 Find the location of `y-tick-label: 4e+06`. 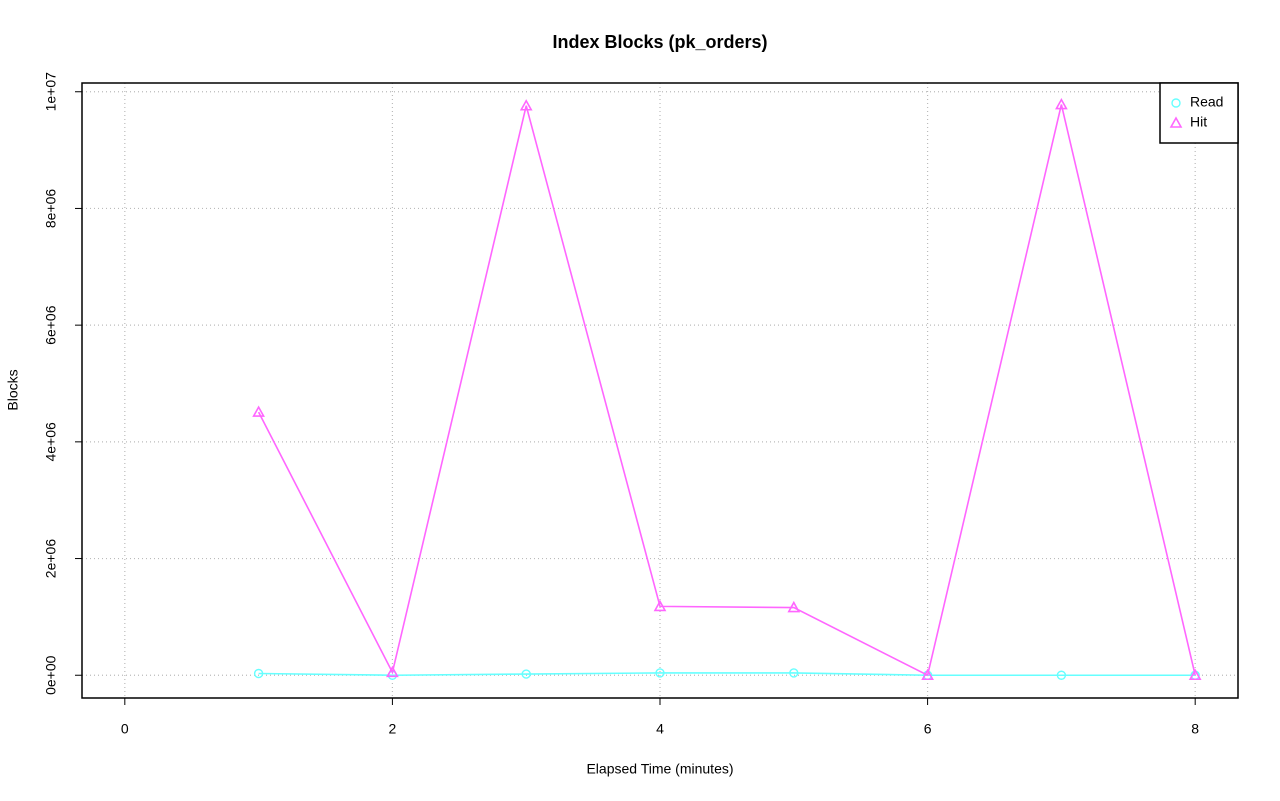

y-tick-label: 4e+06 is located at coordinates (51, 442).